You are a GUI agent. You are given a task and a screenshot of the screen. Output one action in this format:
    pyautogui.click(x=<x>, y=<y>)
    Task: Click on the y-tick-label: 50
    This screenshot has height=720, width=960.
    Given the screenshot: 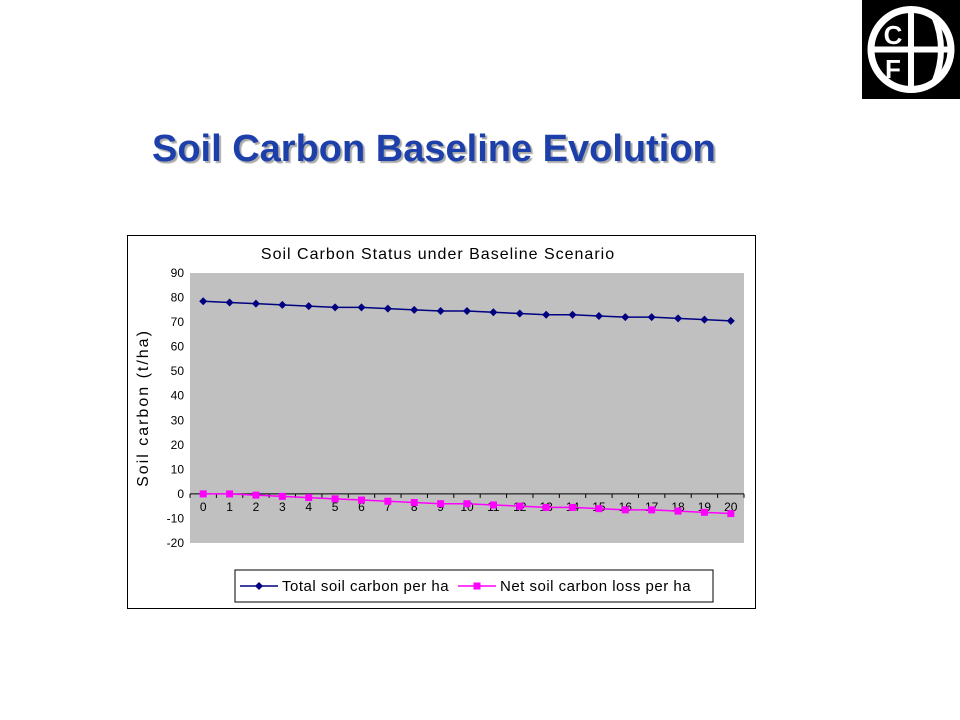 What is the action you would take?
    pyautogui.click(x=178, y=371)
    